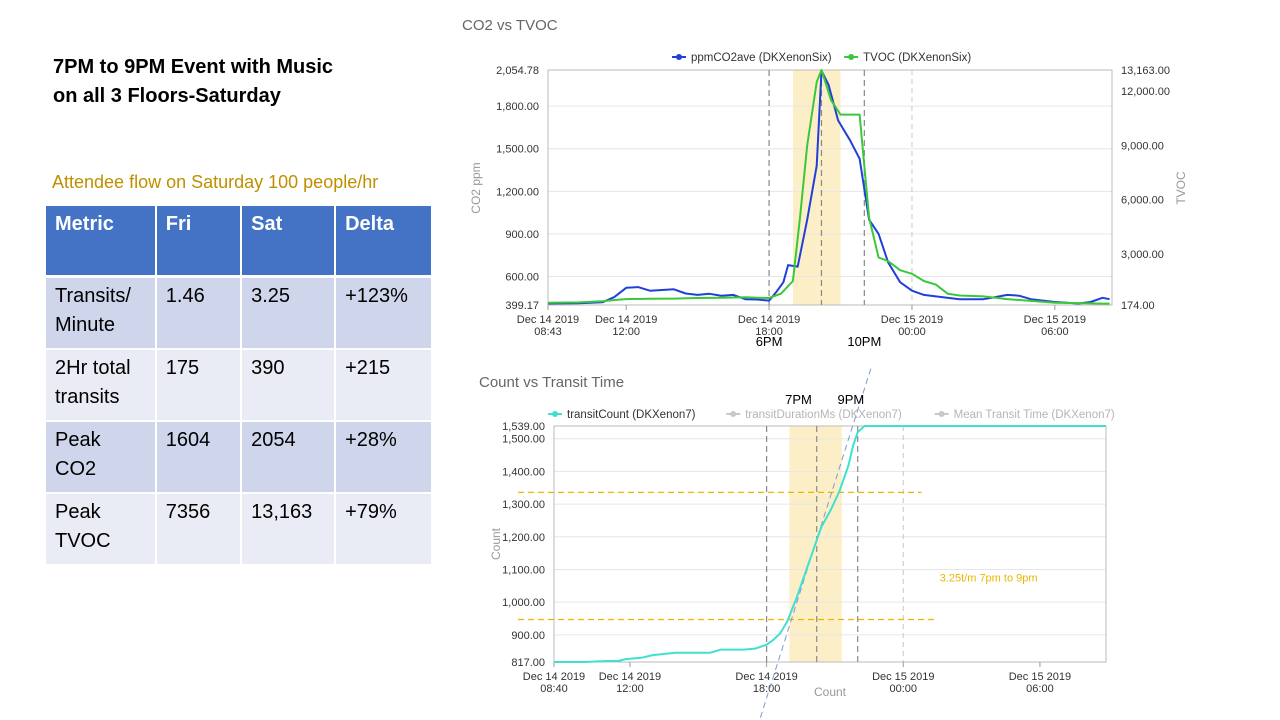 The image size is (1280, 720). What do you see at coordinates (989, 579) in the screenshot?
I see `annotation-text: 3.25t/m 7pm to 9pm` at bounding box center [989, 579].